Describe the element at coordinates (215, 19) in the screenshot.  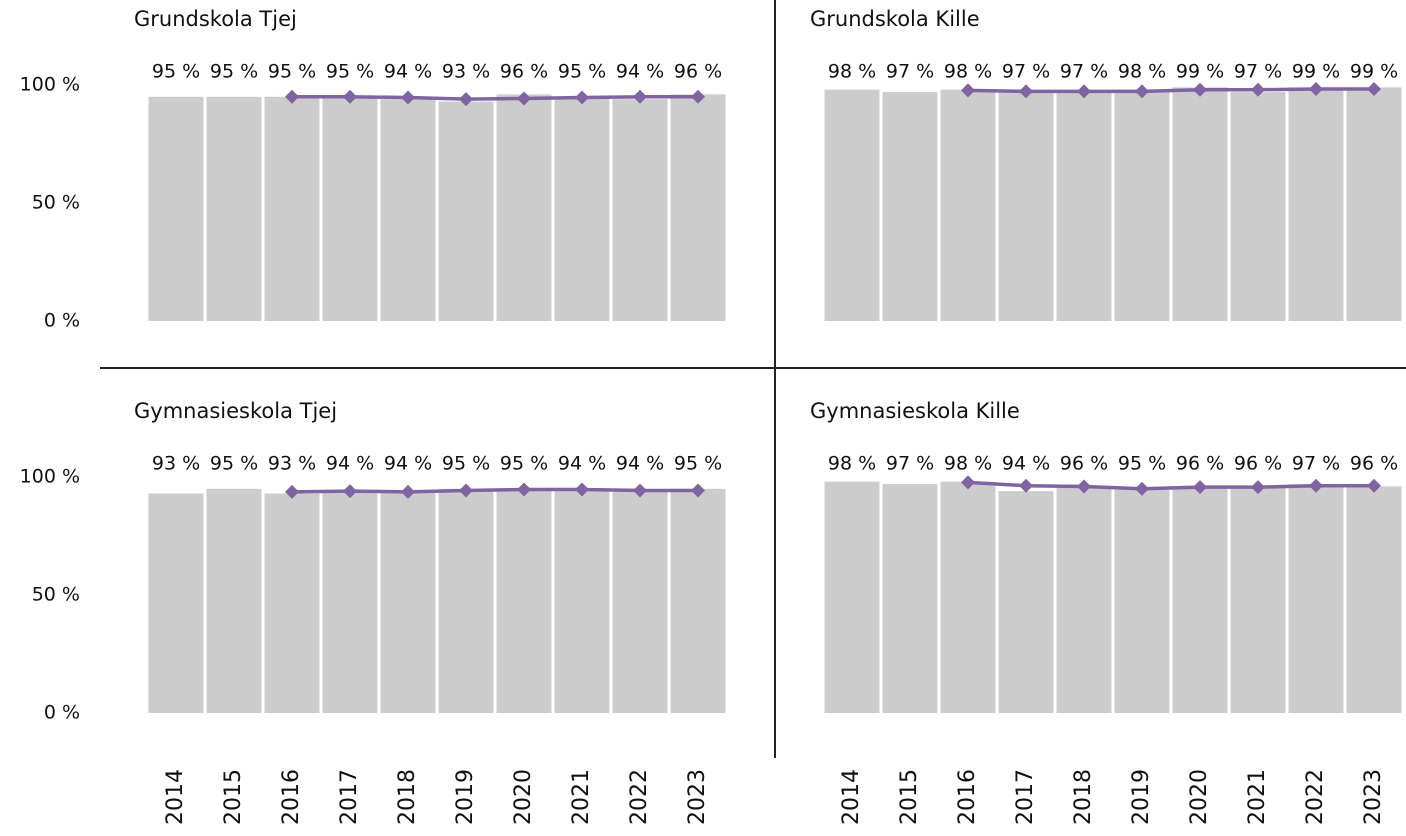
I see `panel-title: Grundskola Tjej` at that location.